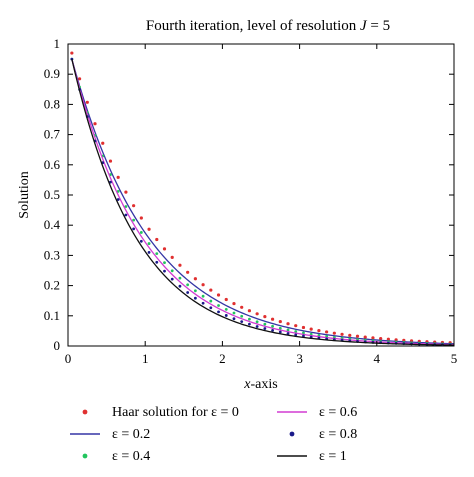 The width and height of the screenshot is (474, 477). I want to click on legend-label-5: ε = 1, so click(333, 456).